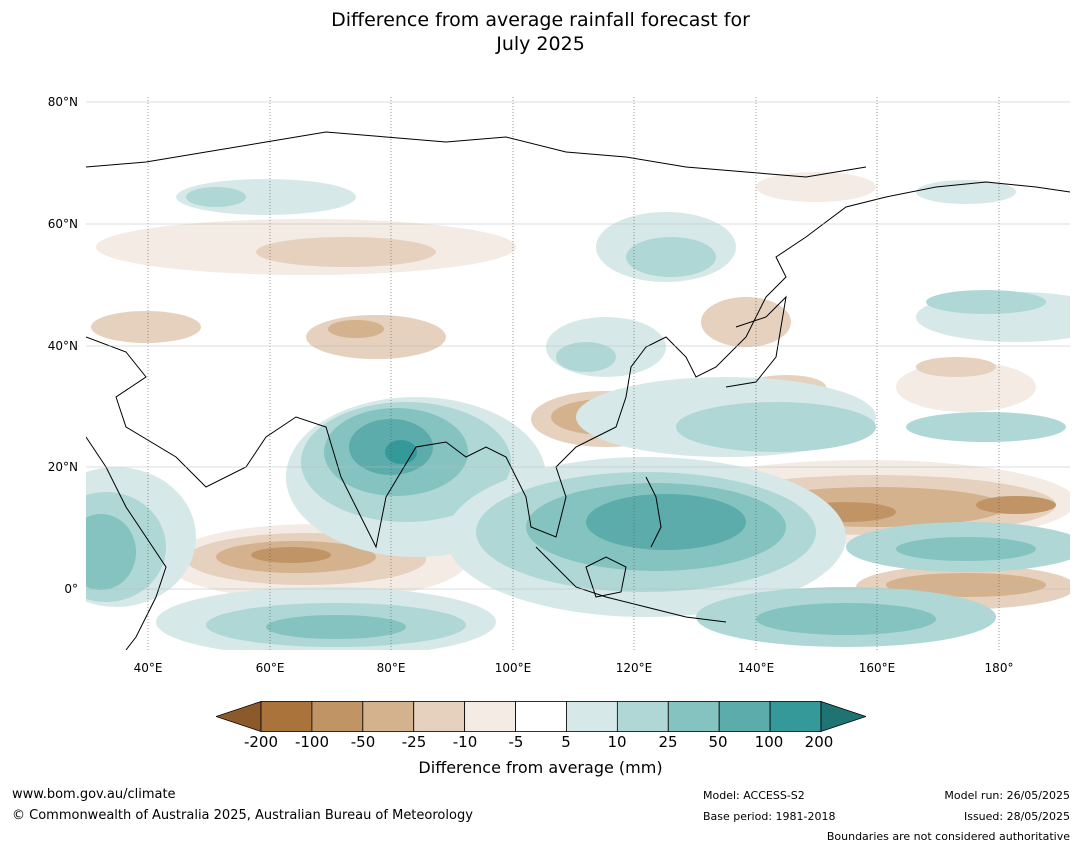 This screenshot has width=1081, height=850. I want to click on legend-tick: 100, so click(769, 742).